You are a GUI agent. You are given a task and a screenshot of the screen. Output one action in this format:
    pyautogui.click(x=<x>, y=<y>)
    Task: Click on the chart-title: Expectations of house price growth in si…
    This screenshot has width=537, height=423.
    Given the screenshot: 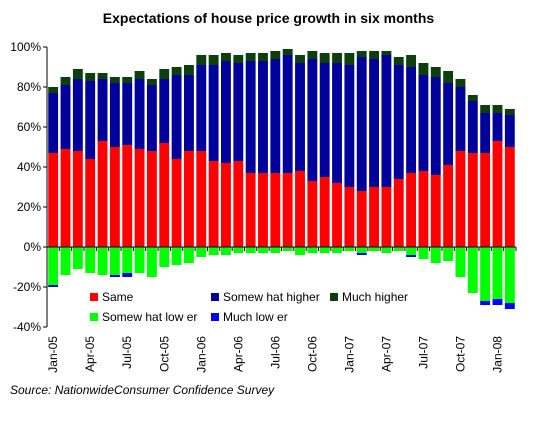 What is the action you would take?
    pyautogui.click(x=268, y=18)
    